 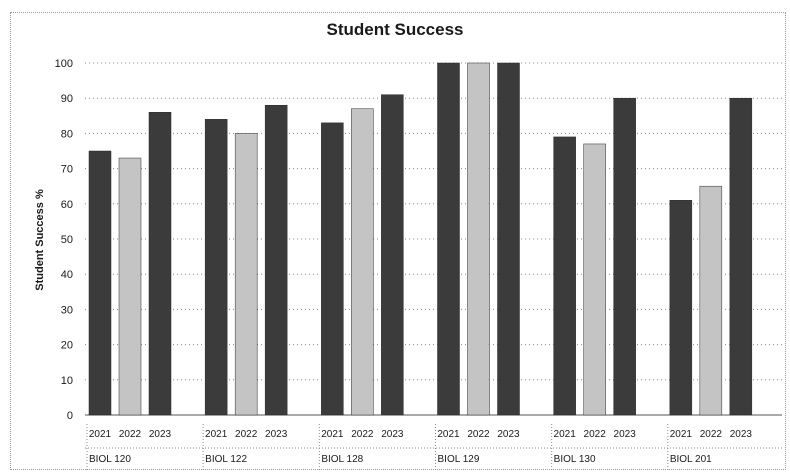 I want to click on x-category-label: BIOL 120, so click(x=110, y=459).